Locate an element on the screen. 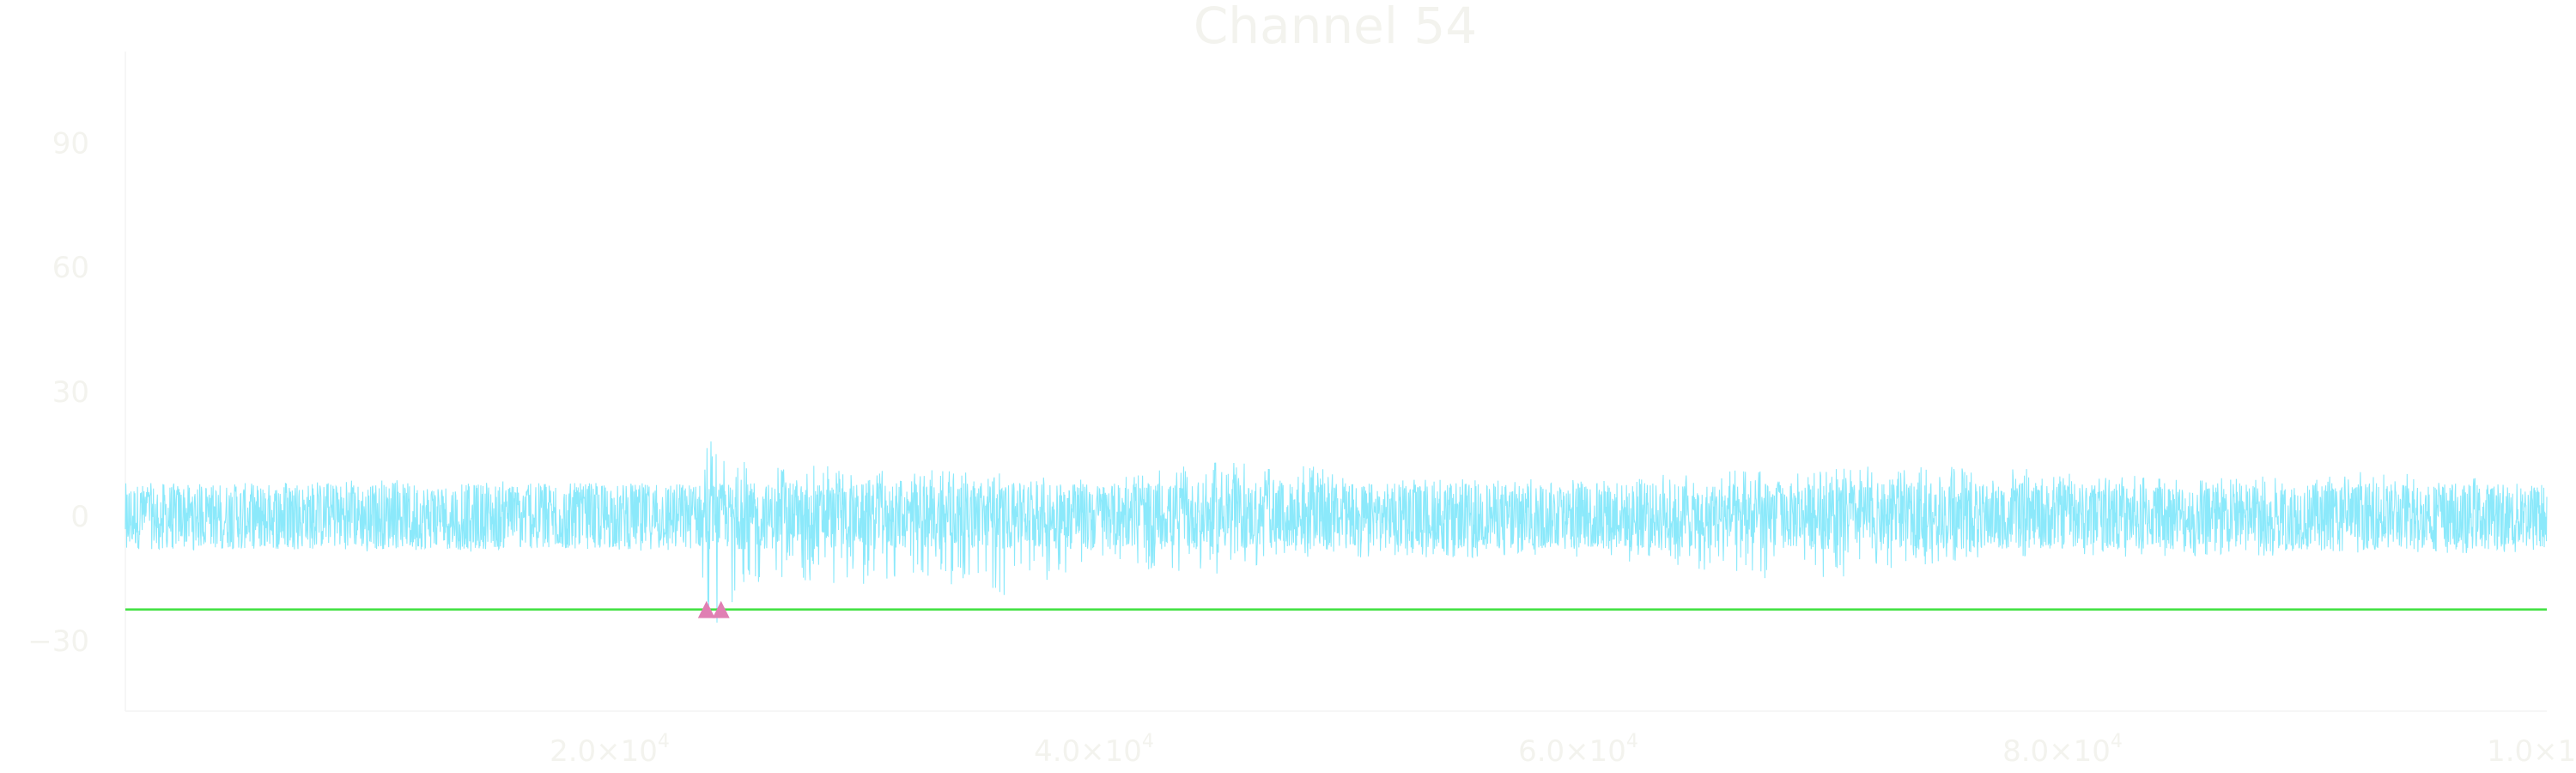 This screenshot has width=2576, height=773. x-tick-base: 2.0×10 is located at coordinates (604, 751).